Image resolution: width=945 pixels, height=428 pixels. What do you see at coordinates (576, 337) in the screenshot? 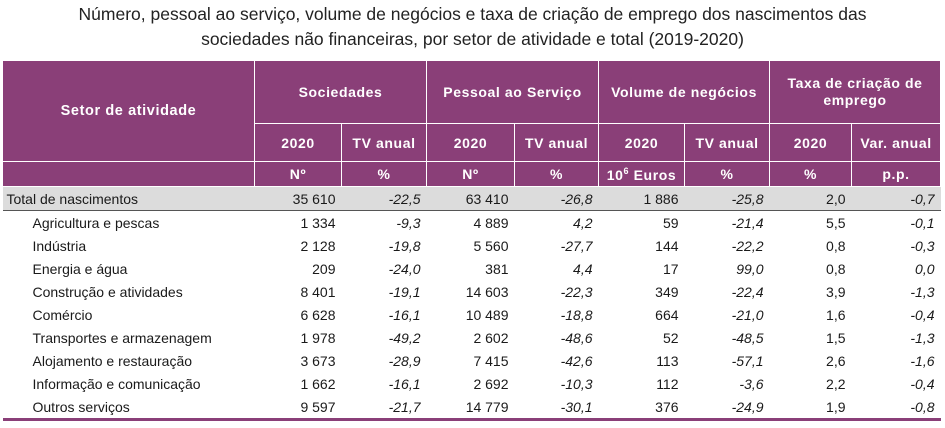
I see `value-cell: -48,6` at bounding box center [576, 337].